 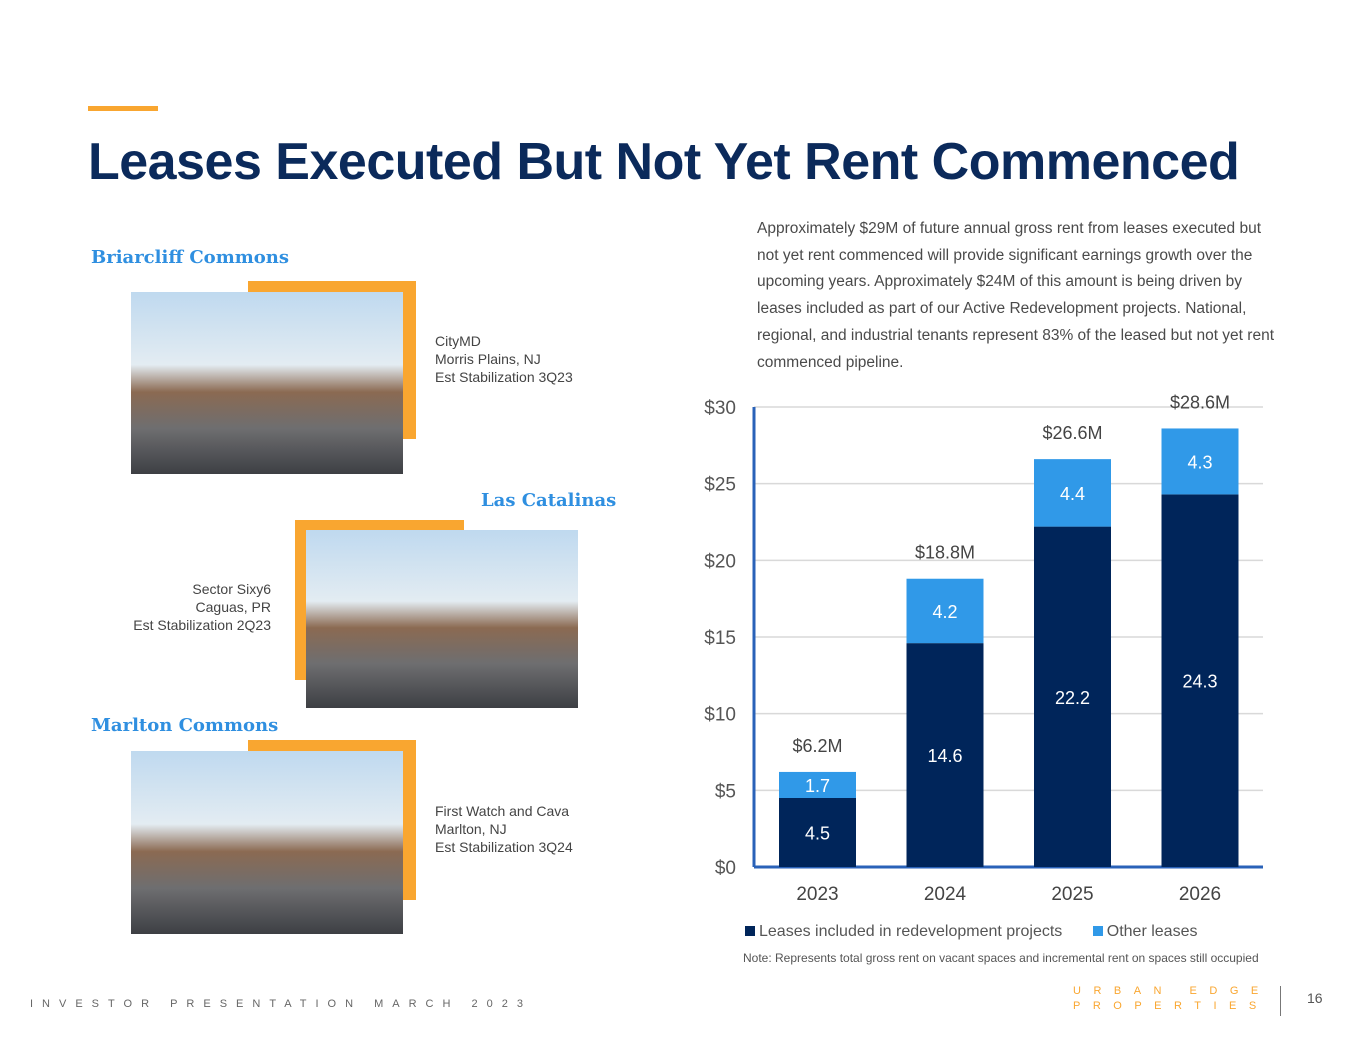 I want to click on data-label: 1.7, so click(x=817, y=786).